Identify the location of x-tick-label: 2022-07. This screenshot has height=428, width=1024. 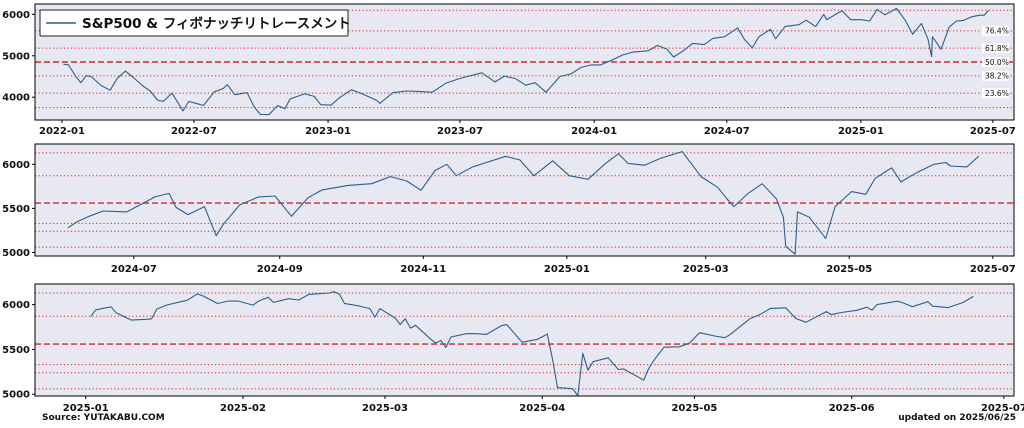
(194, 131).